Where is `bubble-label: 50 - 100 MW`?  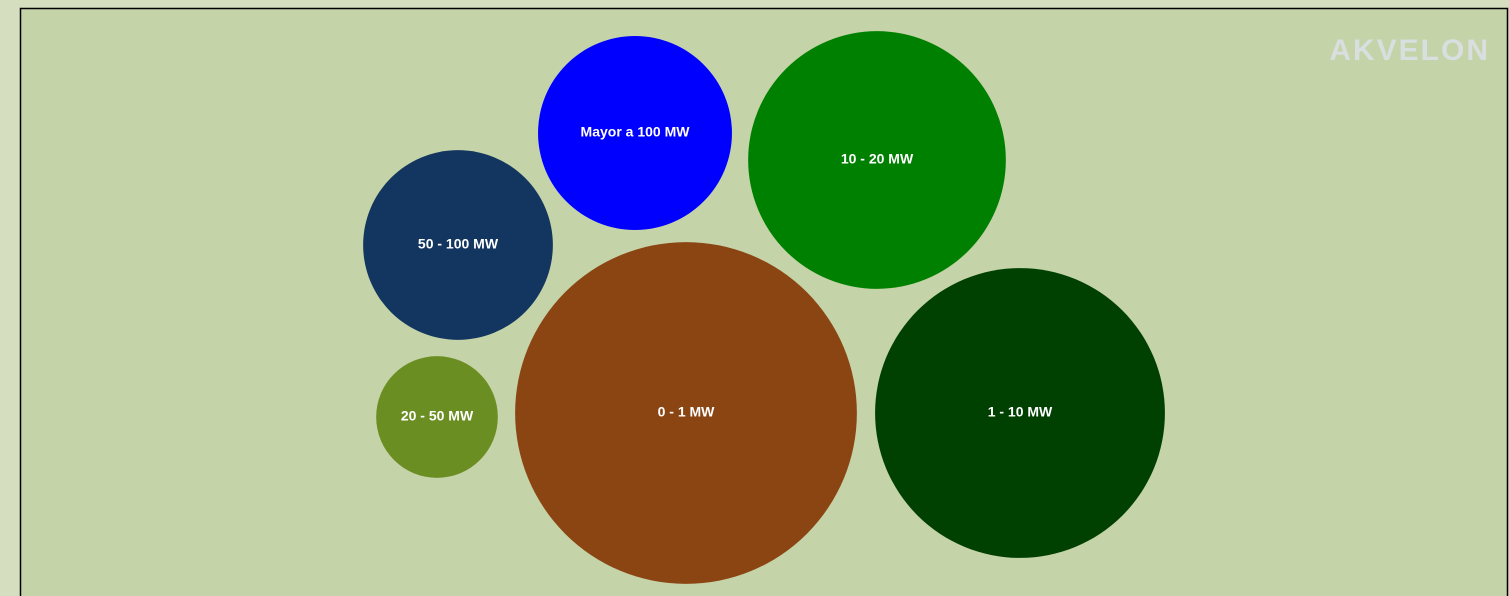
bubble-label: 50 - 100 MW is located at coordinates (458, 244).